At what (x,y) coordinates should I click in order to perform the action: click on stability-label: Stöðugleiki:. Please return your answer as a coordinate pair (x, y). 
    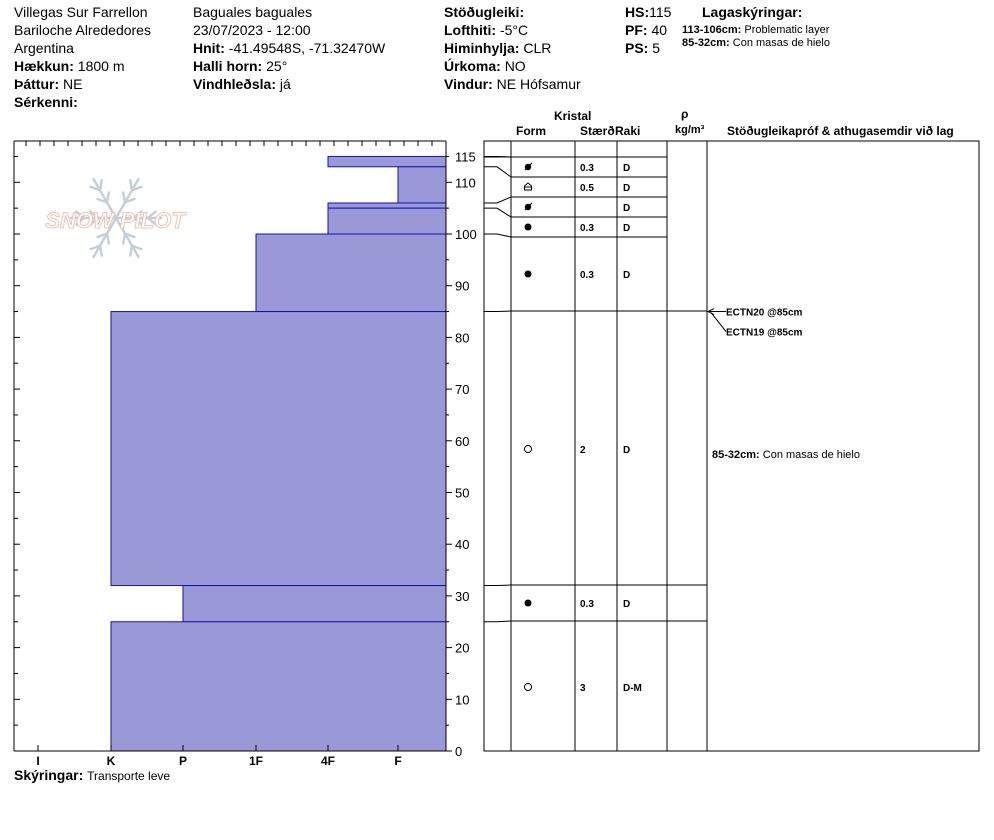
    Looking at the image, I should click on (484, 12).